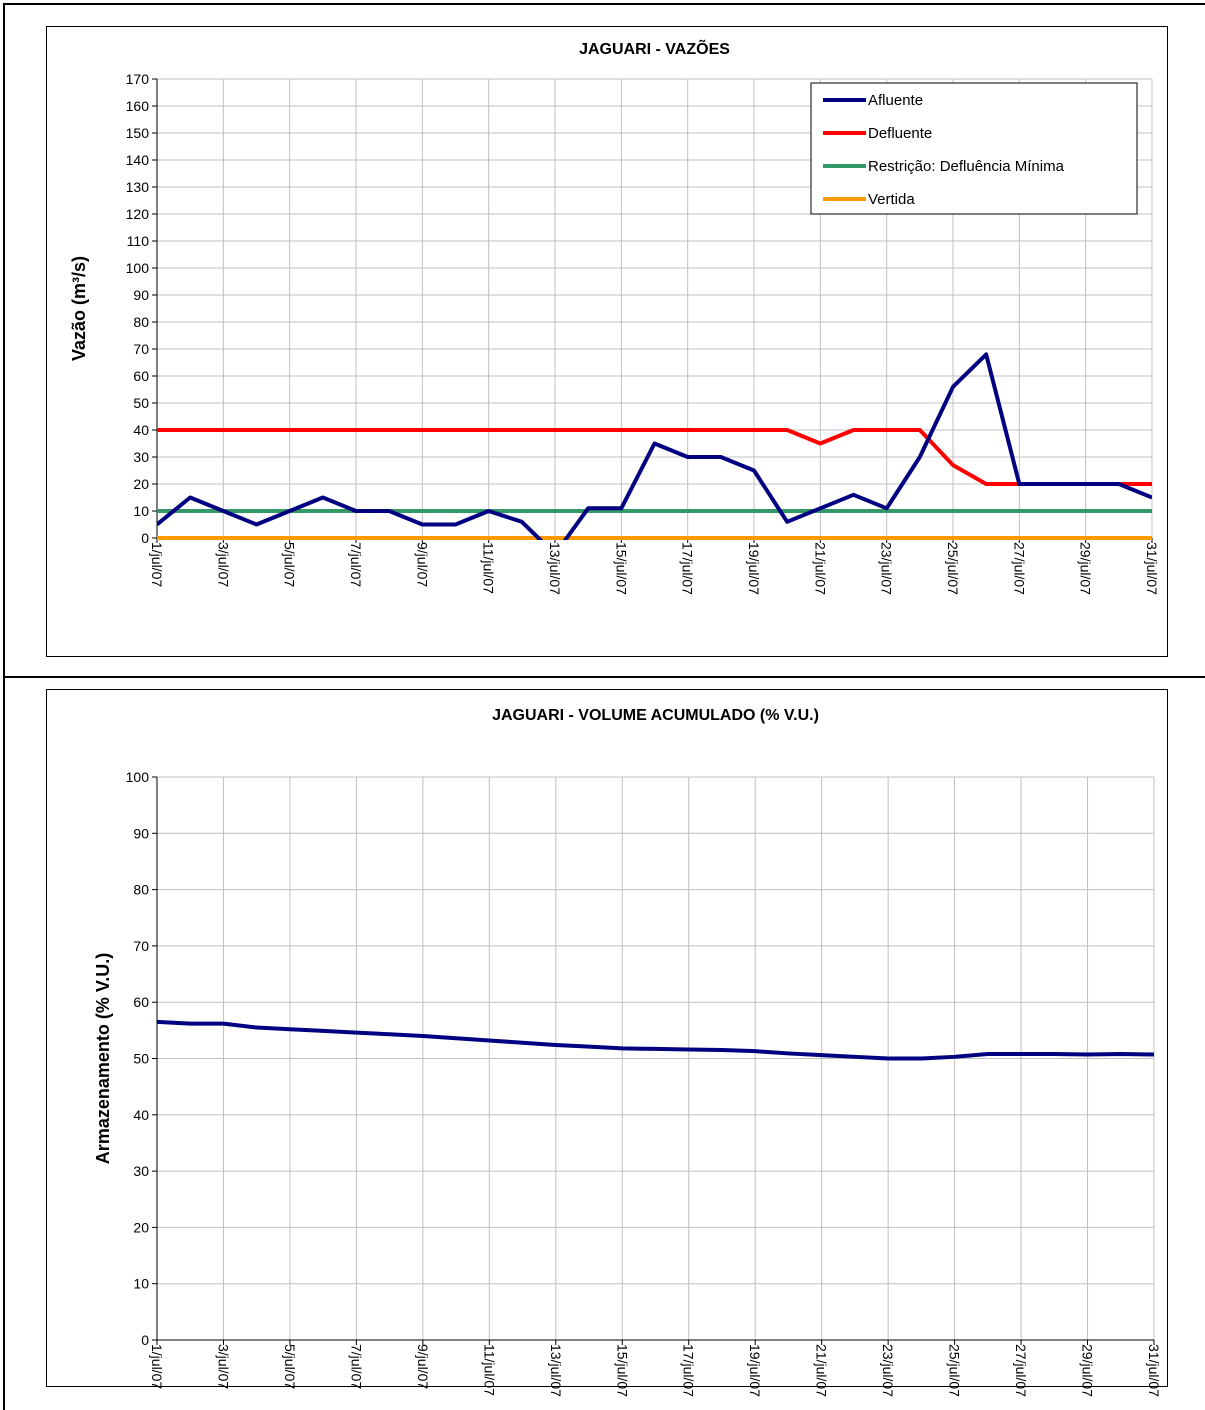  What do you see at coordinates (141, 1171) in the screenshot?
I see `storage-y-tick-label: 30` at bounding box center [141, 1171].